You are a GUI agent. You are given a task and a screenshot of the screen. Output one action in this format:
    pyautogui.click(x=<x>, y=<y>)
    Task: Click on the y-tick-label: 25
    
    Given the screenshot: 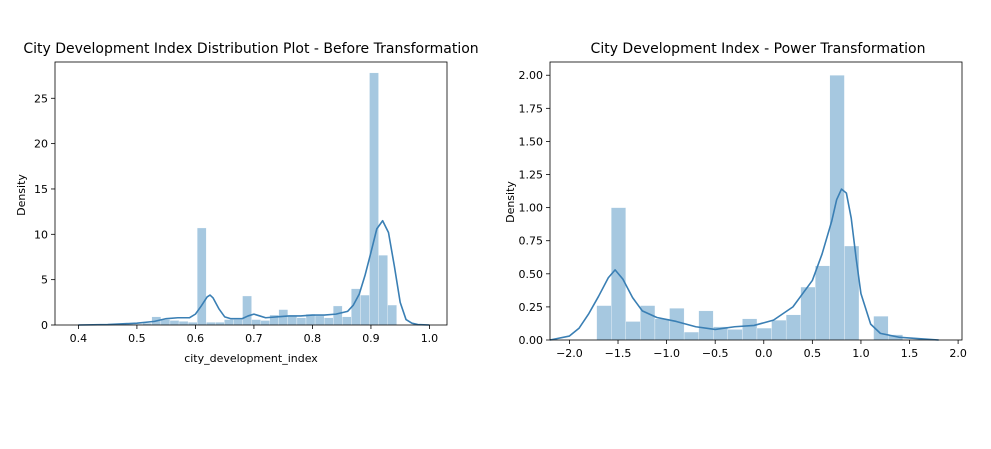 What is the action you would take?
    pyautogui.click(x=41, y=98)
    